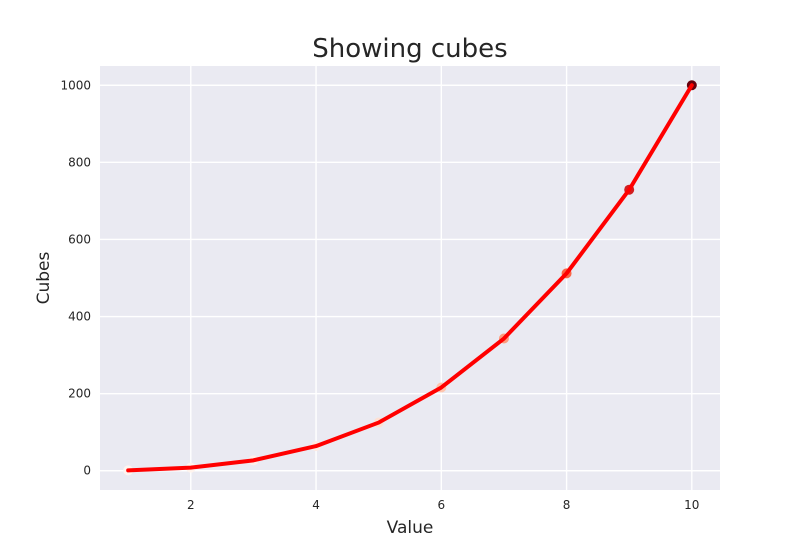  I want to click on y-axis-label: Cubes, so click(44, 277).